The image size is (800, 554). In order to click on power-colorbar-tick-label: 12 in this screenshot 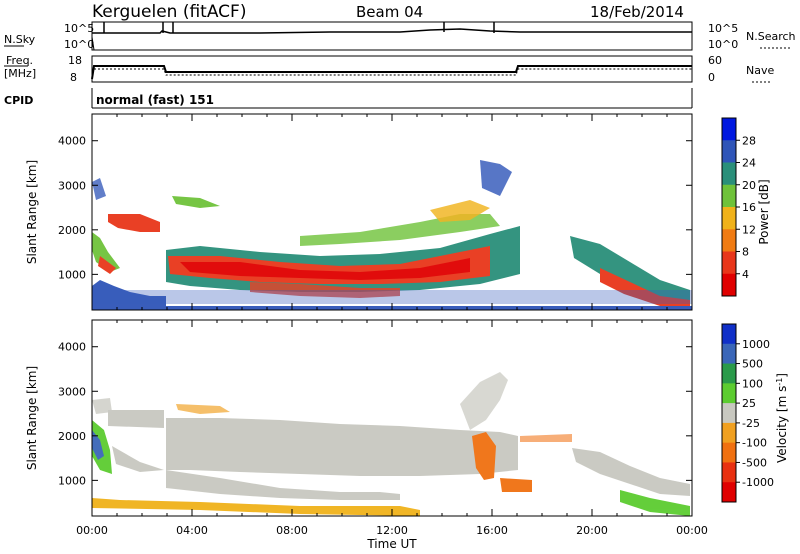, I will do `click(749, 229)`.